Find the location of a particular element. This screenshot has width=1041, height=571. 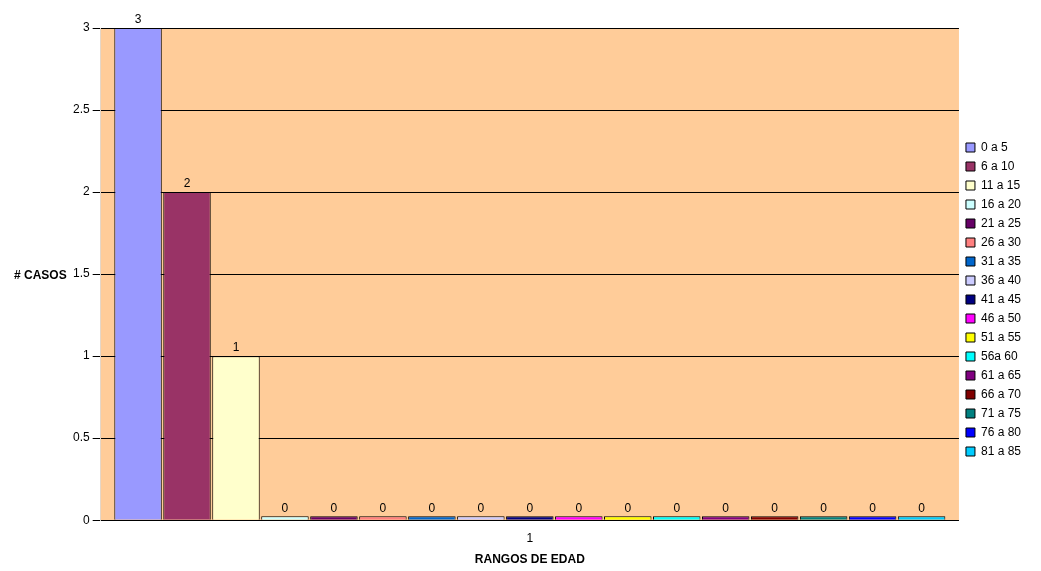

legend-label: 71 a 75 is located at coordinates (1001, 412).